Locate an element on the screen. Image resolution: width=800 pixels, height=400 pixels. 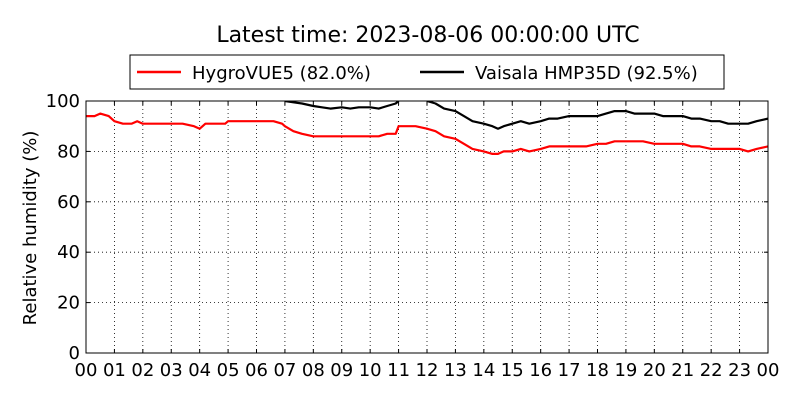
y-tick-label: 20 is located at coordinates (68, 303).